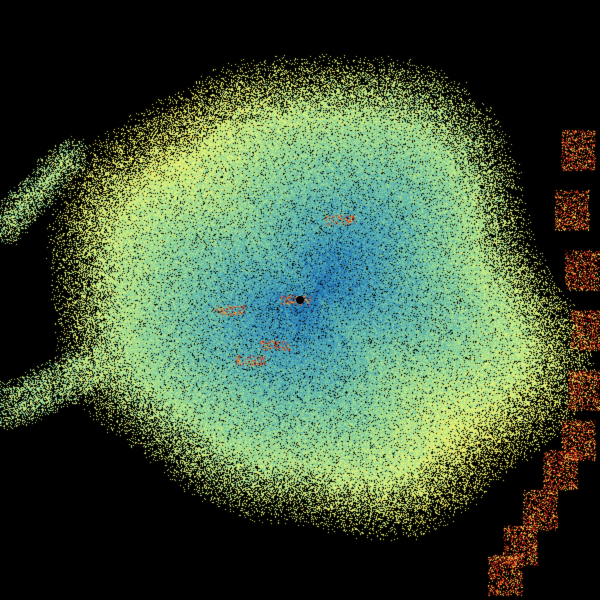 This screenshot has height=600, width=600. What do you see at coordinates (300, 300) in the screenshot?
I see `radar-site-dot-icon` at bounding box center [300, 300].